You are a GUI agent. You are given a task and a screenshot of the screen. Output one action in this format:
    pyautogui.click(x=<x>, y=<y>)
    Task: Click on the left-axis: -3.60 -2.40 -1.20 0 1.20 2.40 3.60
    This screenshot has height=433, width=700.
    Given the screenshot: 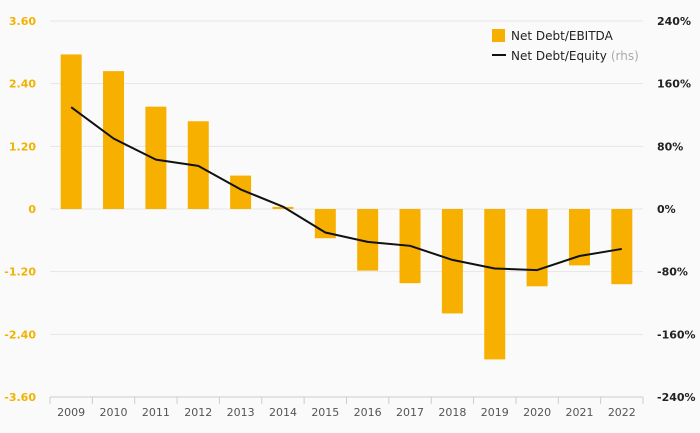 What is the action you would take?
    pyautogui.click(x=20, y=209)
    